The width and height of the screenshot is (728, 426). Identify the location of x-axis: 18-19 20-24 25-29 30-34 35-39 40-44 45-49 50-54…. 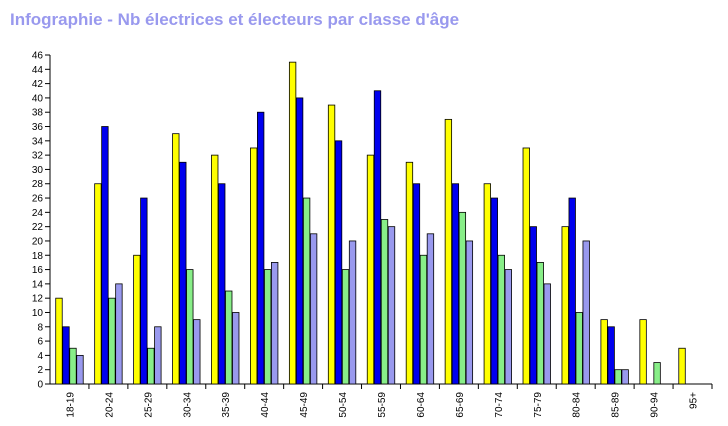
(381, 400).